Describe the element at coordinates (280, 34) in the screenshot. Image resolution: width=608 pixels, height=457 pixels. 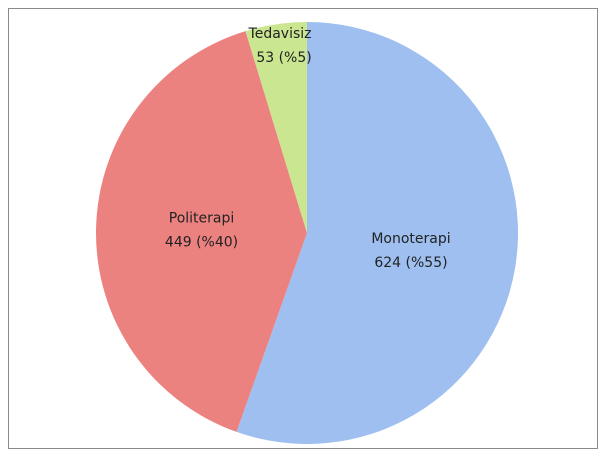
I see `slice-label: Tedavisiz` at that location.